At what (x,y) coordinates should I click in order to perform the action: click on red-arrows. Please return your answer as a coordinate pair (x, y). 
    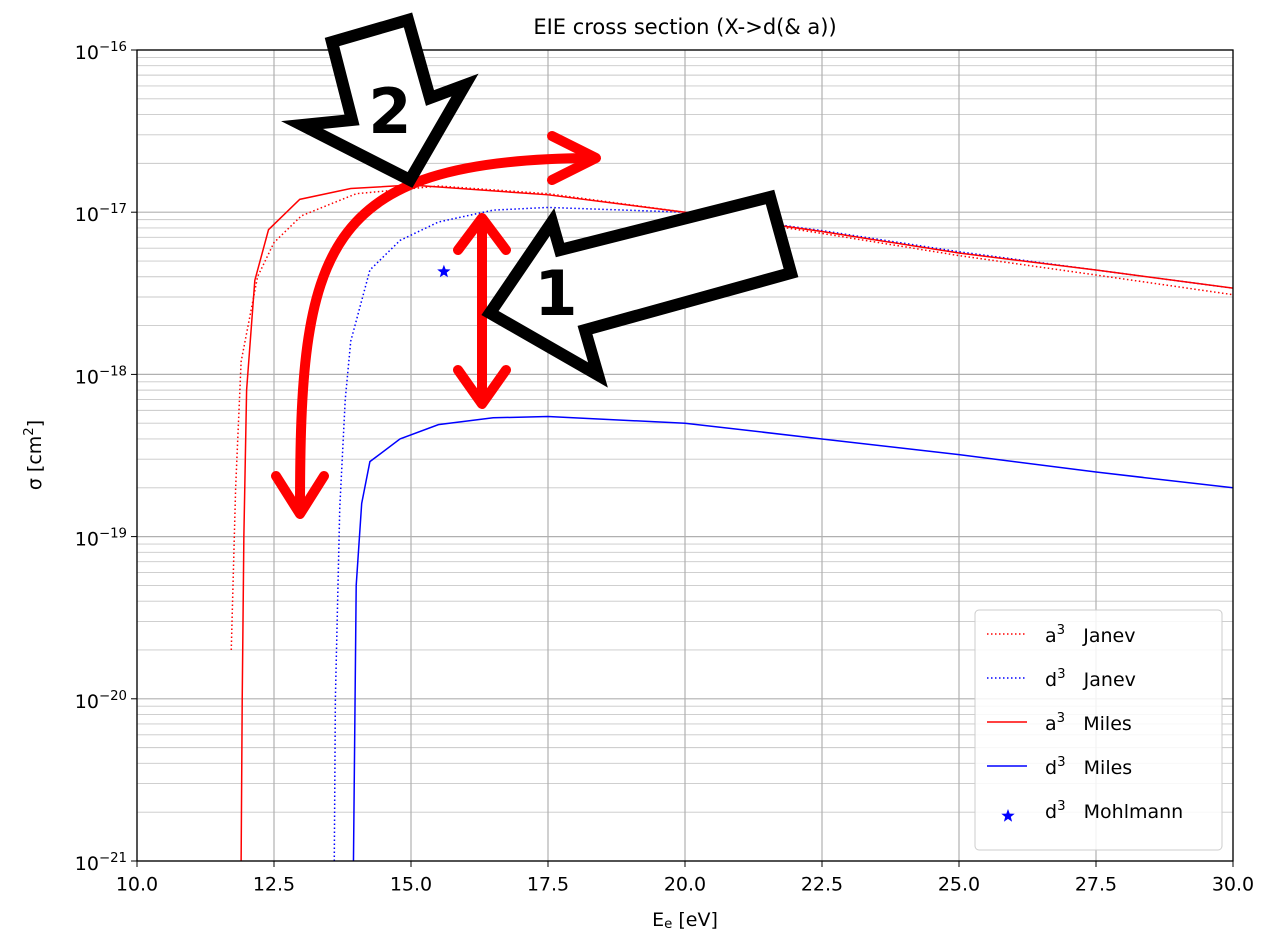
    Looking at the image, I should click on (436, 325).